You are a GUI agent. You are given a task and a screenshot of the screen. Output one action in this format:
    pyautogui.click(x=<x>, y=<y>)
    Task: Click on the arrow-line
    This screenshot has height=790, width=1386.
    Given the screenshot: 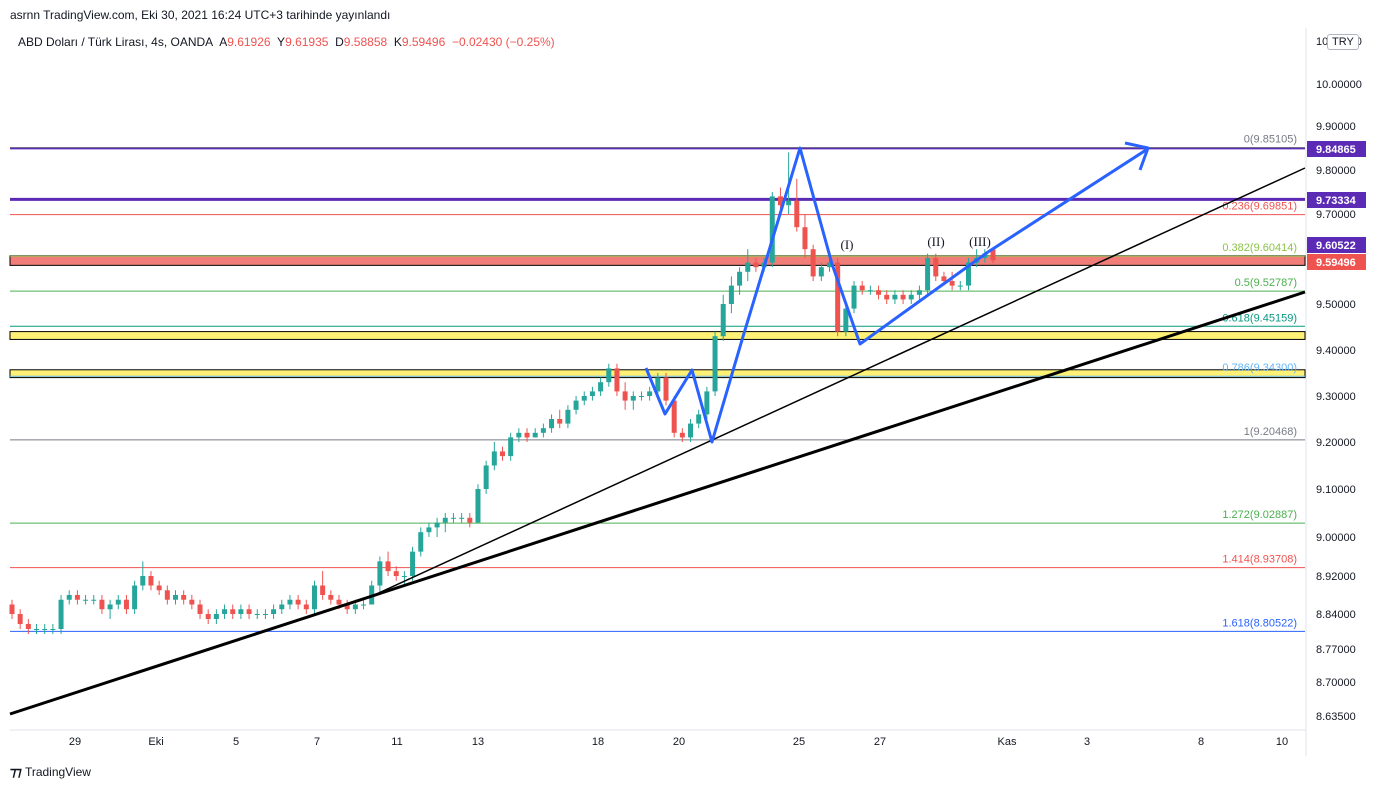 What is the action you would take?
    pyautogui.click(x=1067, y=201)
    